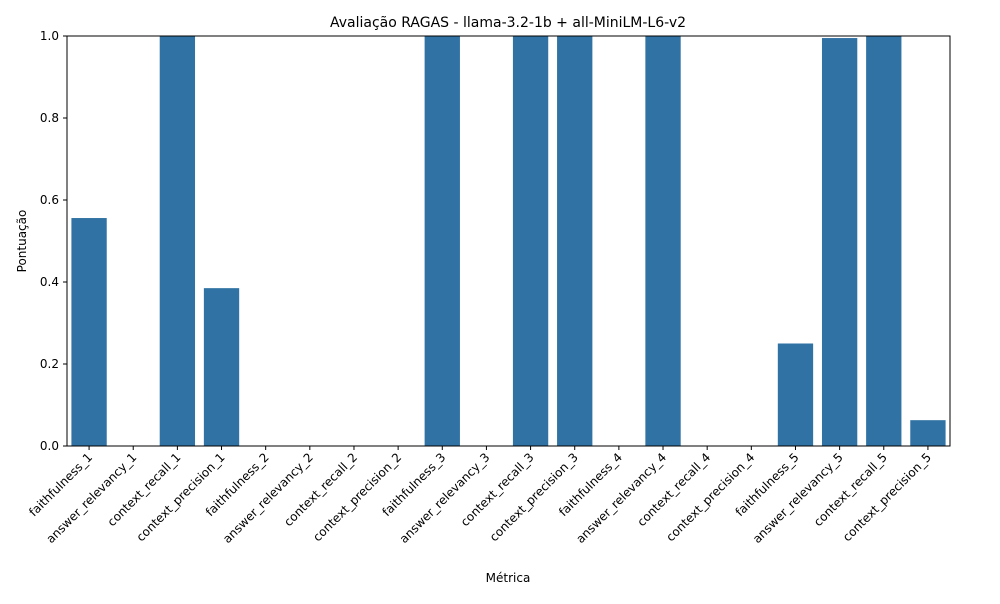 The image size is (1000, 604). I want to click on y-tick-label: 0.8, so click(49, 118).